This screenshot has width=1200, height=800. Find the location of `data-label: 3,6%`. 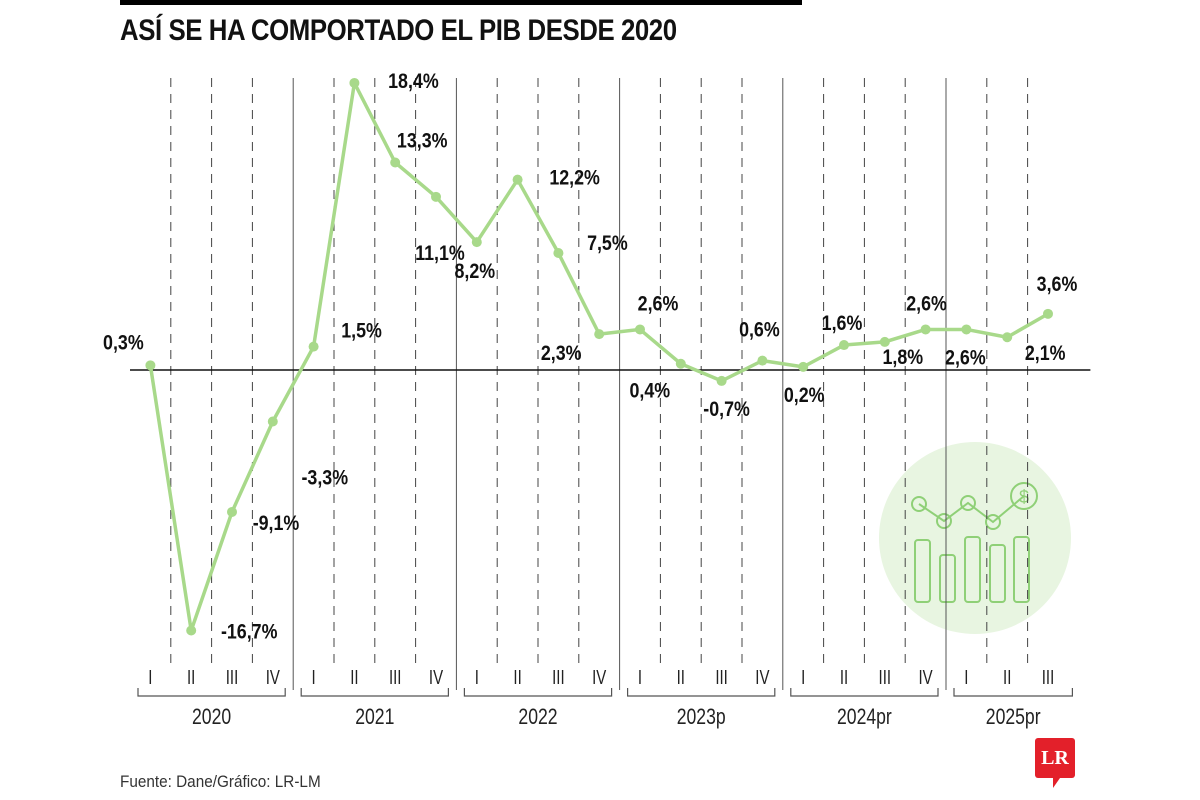

data-label: 3,6% is located at coordinates (1057, 285).